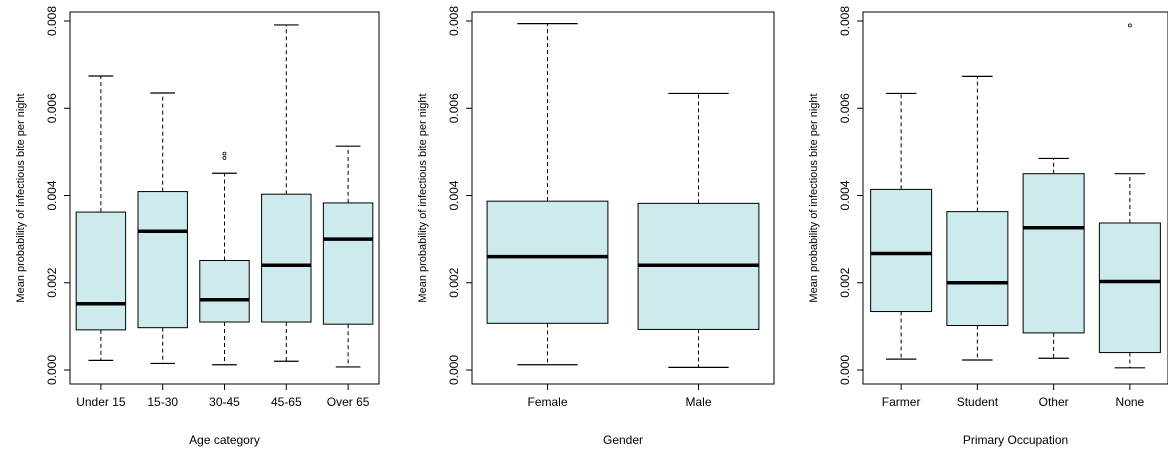 The width and height of the screenshot is (1168, 453). Describe the element at coordinates (348, 402) in the screenshot. I see `x-tick-label: Over 65` at that location.